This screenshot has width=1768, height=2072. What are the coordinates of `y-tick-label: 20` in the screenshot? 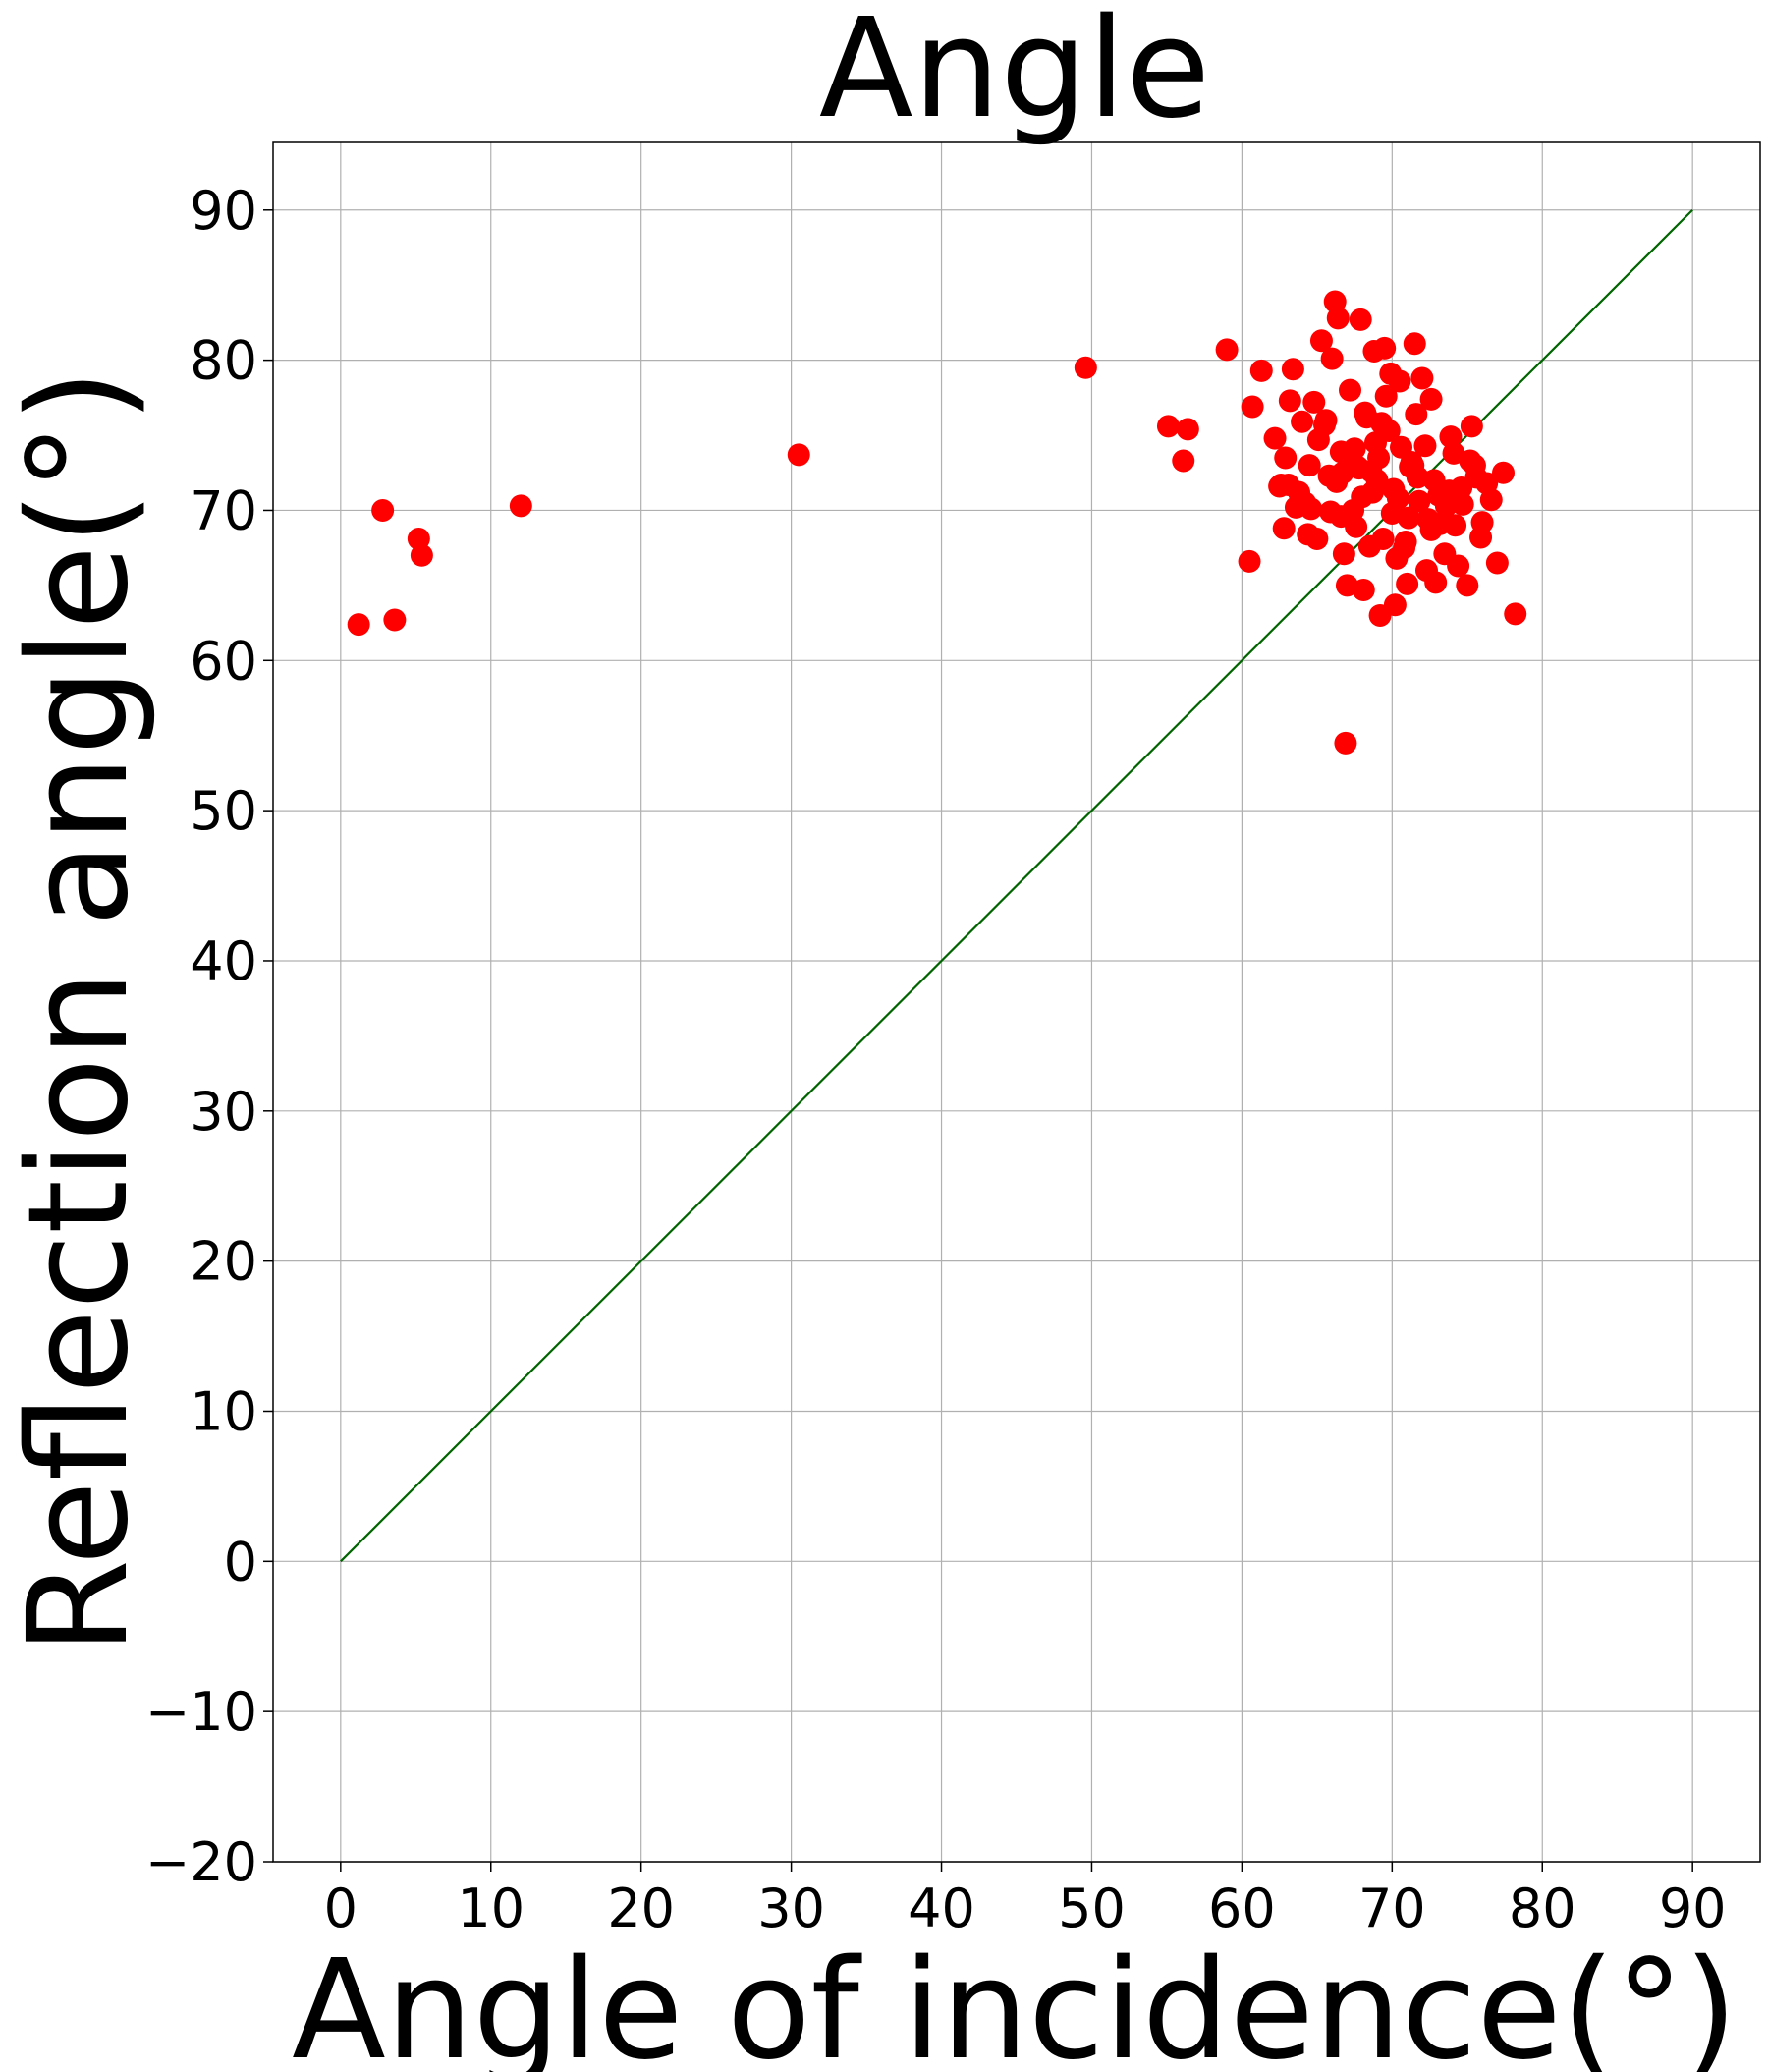 It's located at (223, 1262).